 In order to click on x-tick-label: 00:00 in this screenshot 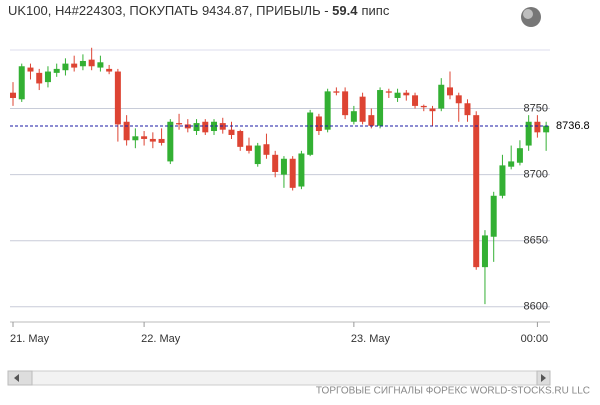, I will do `click(535, 339)`.